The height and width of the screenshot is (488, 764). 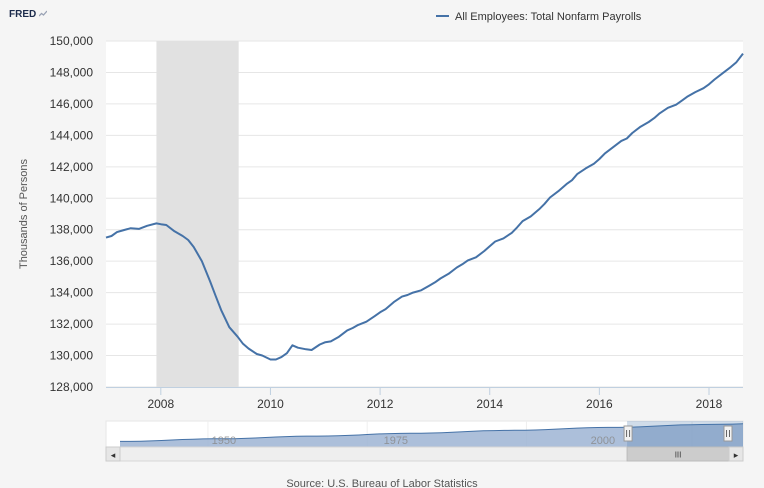 I want to click on navigator-series-area, so click(x=431, y=435).